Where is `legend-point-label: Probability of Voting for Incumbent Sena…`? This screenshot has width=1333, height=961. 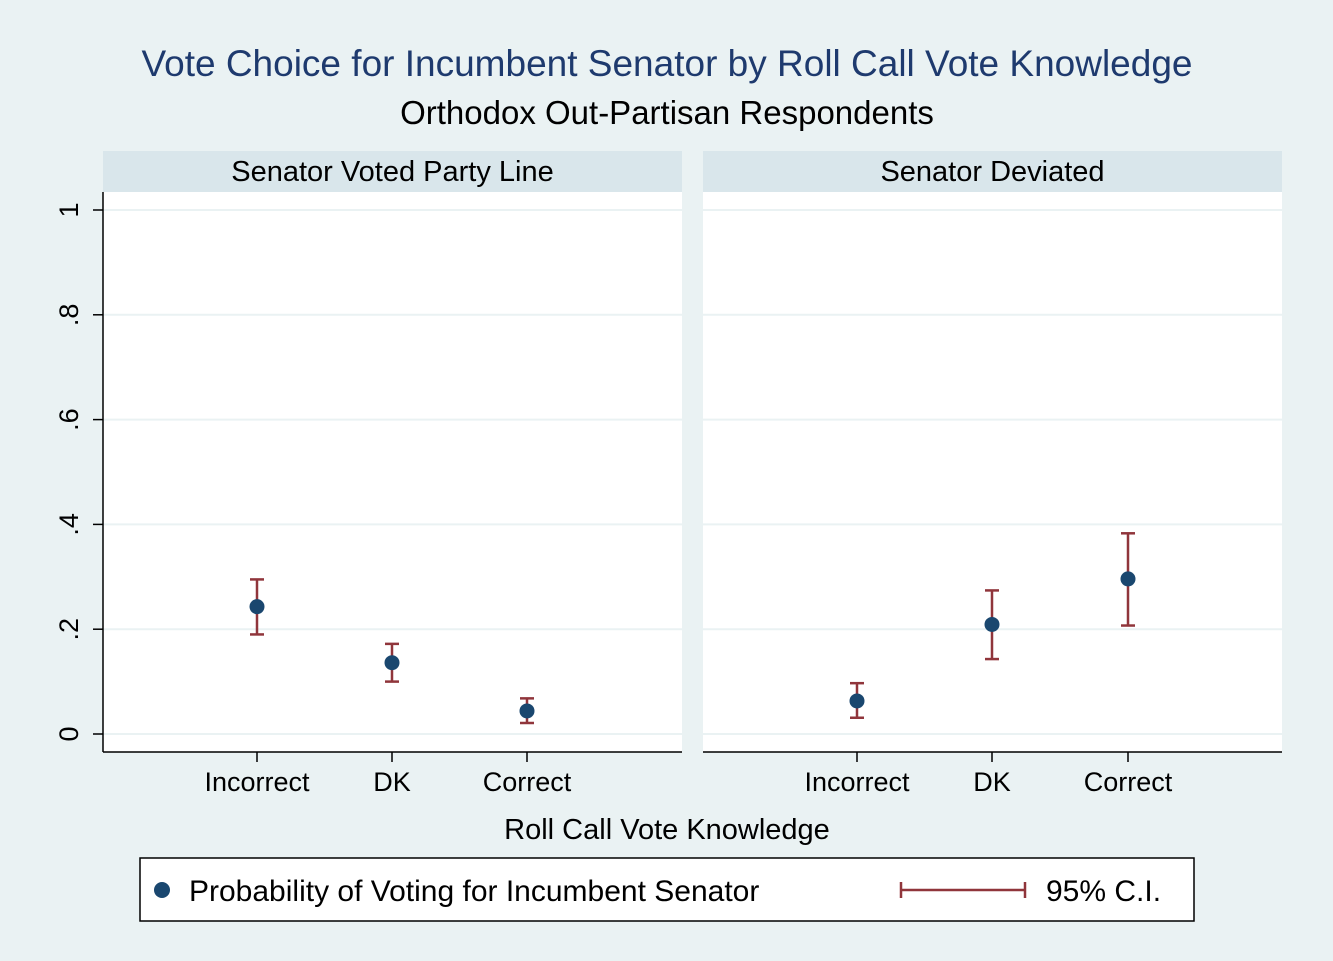
legend-point-label: Probability of Voting for Incumbent Sena… is located at coordinates (474, 891).